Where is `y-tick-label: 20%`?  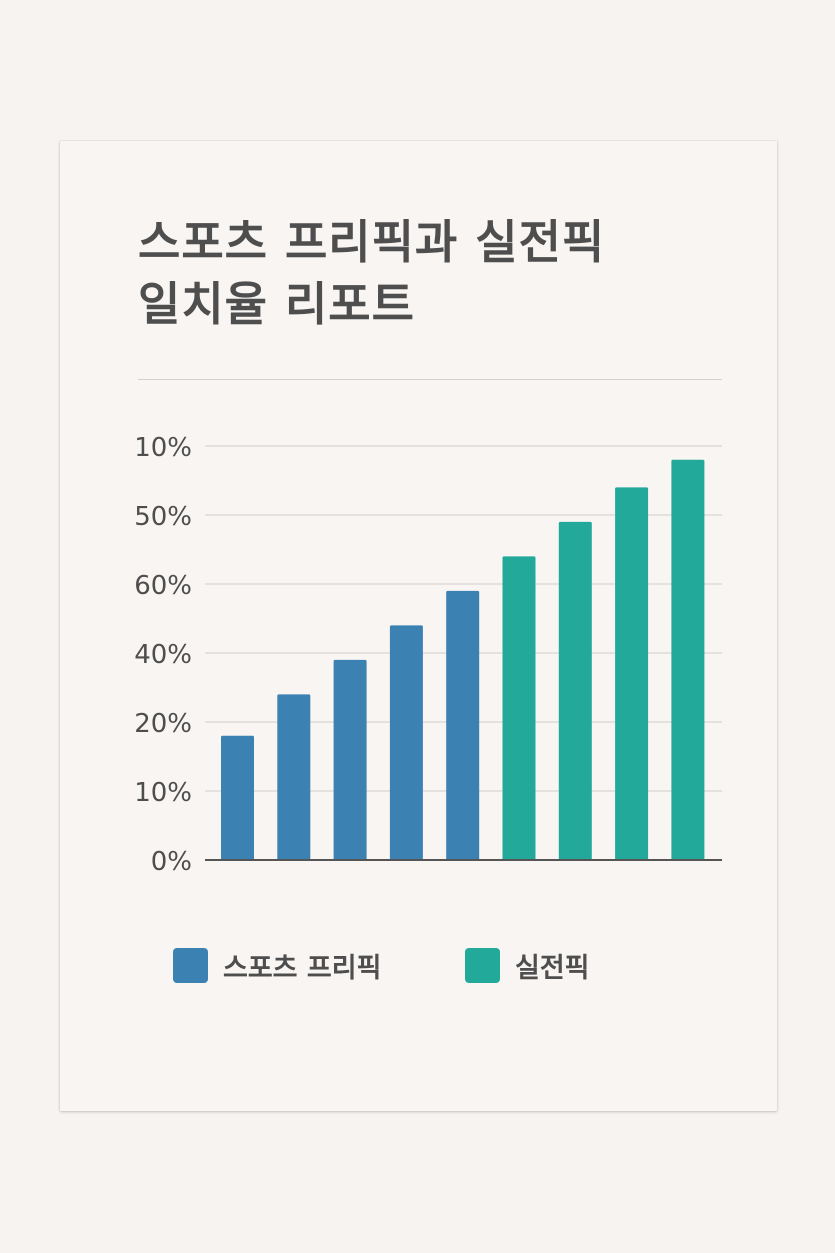 y-tick-label: 20% is located at coordinates (163, 724).